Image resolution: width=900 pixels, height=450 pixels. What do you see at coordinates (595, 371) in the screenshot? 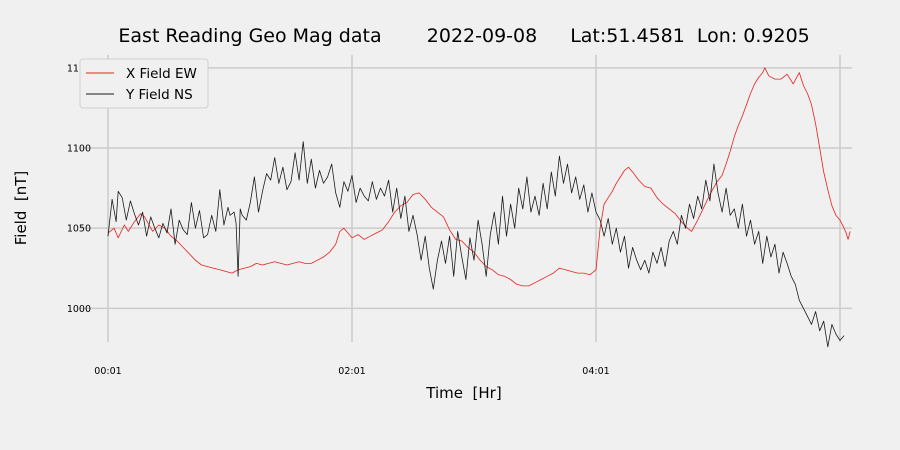
I see `x-tick-label: 04:01` at bounding box center [595, 371].